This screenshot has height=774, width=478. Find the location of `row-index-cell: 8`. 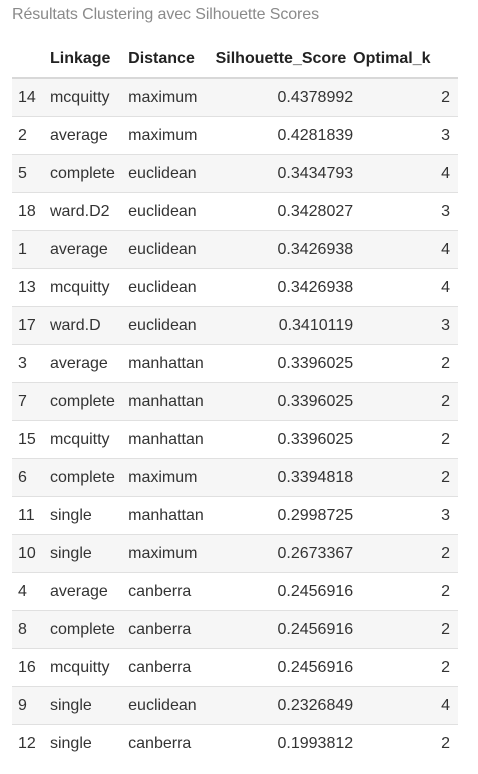

row-index-cell: 8 is located at coordinates (31, 629).